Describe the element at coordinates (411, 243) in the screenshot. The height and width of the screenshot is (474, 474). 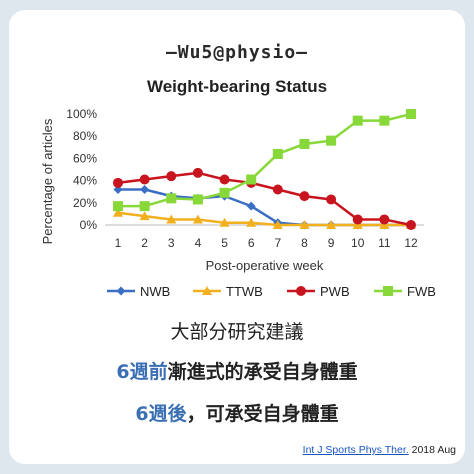
I see `x-tick-label: 12` at that location.